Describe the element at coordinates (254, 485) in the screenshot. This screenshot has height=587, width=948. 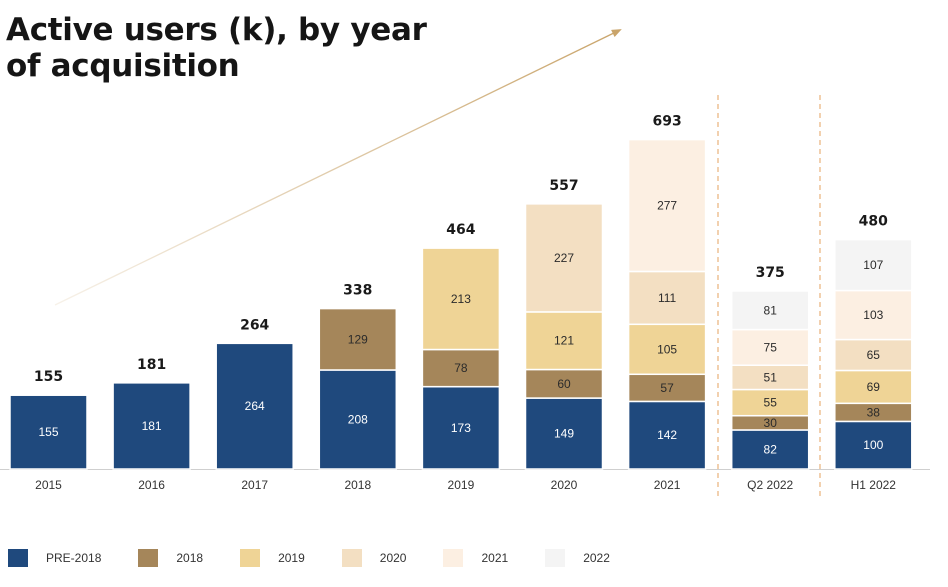
I see `x-tick-label: 2017` at that location.